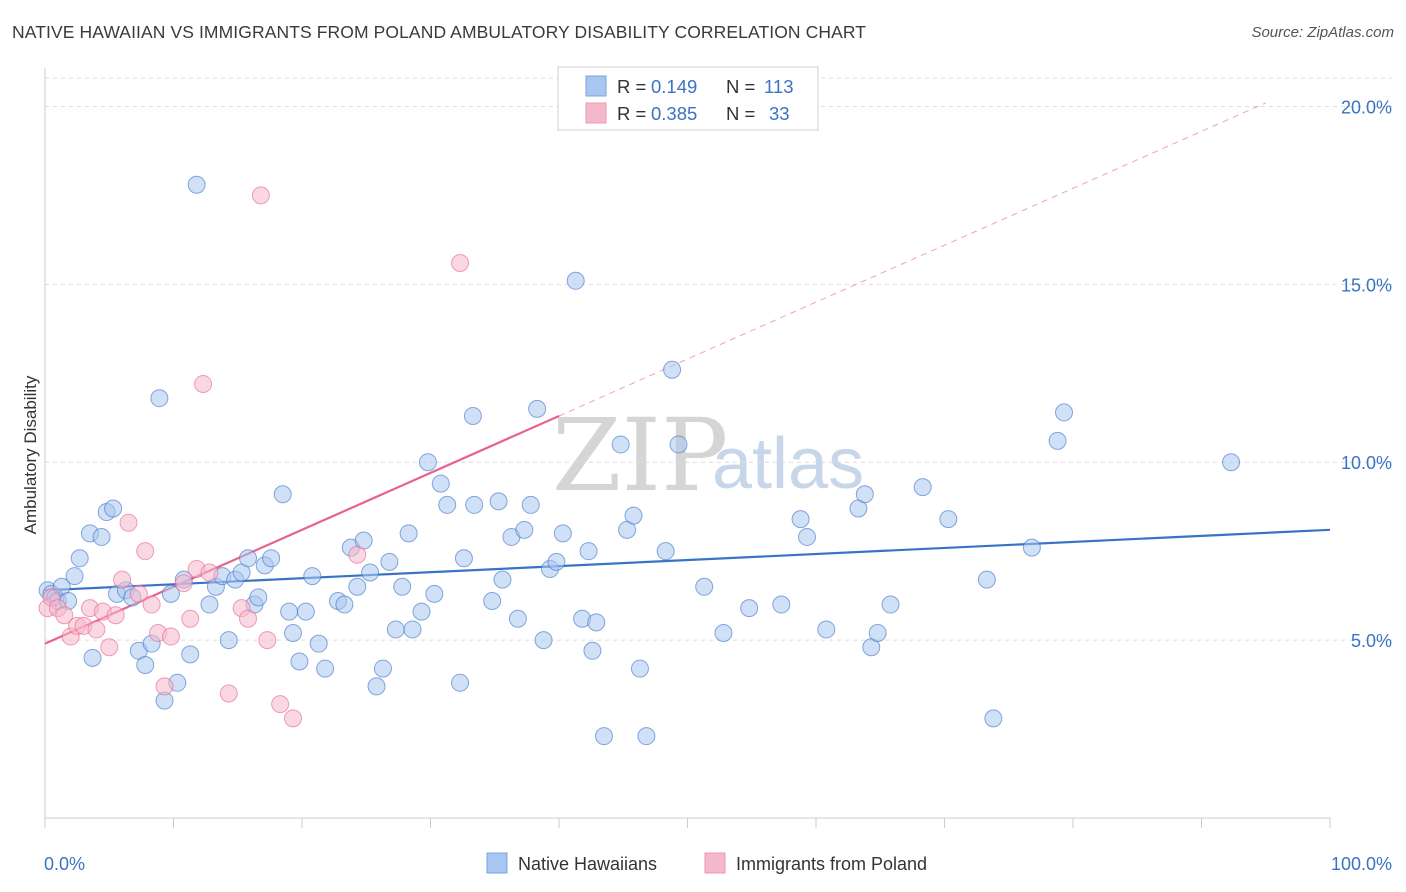  What do you see at coordinates (740, 86) in the screenshot?
I see `legend-n-label-1: N =` at bounding box center [740, 86].